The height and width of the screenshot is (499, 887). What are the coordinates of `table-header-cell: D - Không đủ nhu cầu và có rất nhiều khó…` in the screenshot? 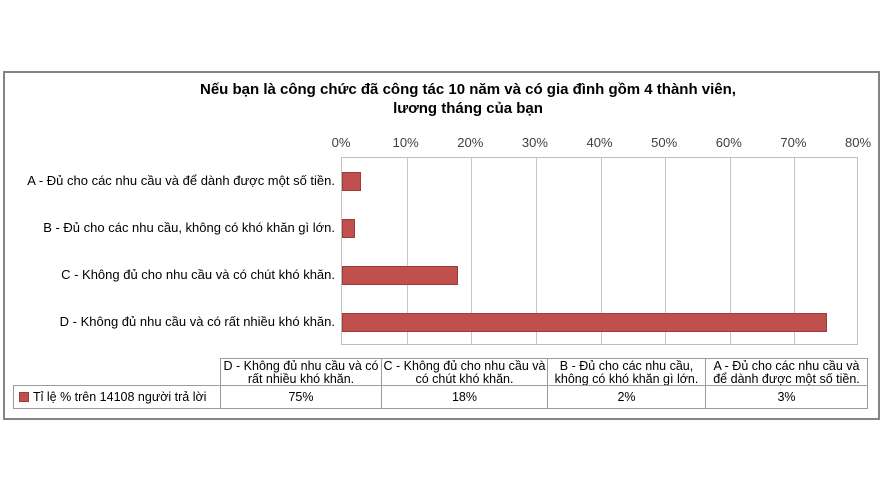 It's located at (301, 372).